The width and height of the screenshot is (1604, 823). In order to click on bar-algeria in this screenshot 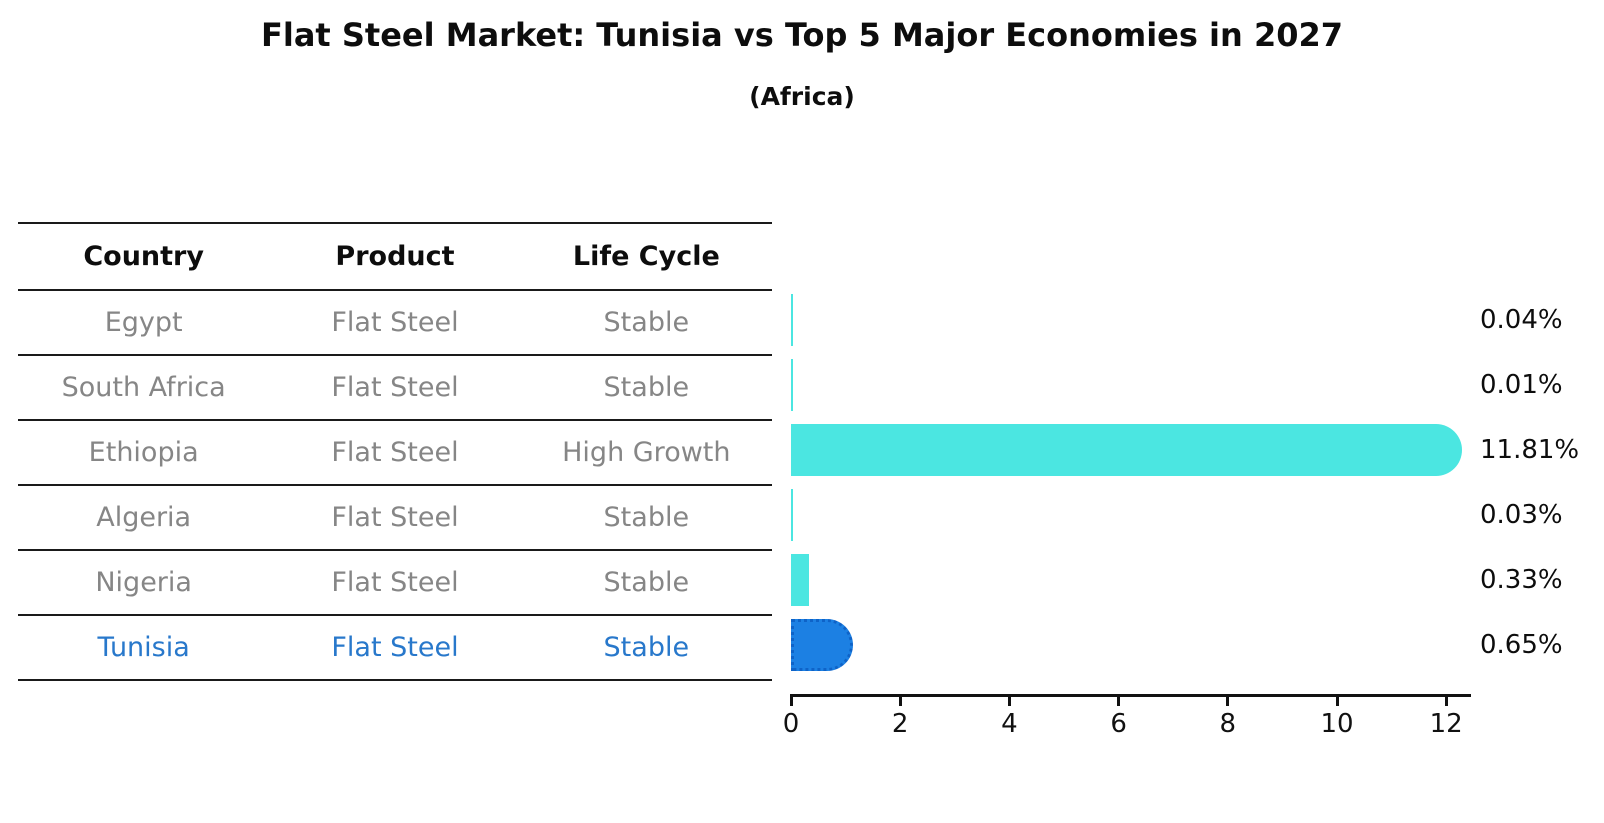, I will do `click(792, 515)`.